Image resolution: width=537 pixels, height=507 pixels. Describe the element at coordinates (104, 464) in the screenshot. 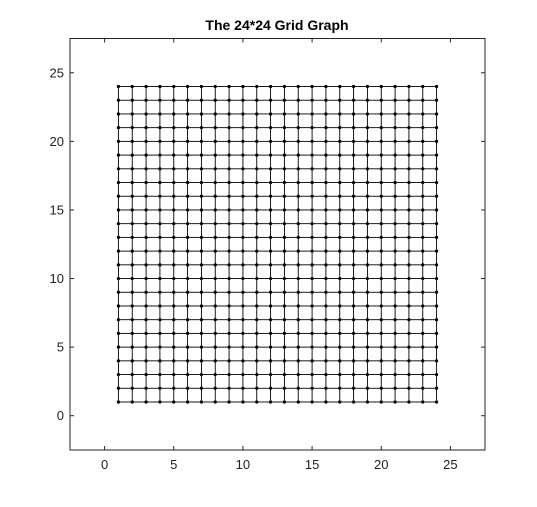

I see `x-tick-label: 0` at that location.